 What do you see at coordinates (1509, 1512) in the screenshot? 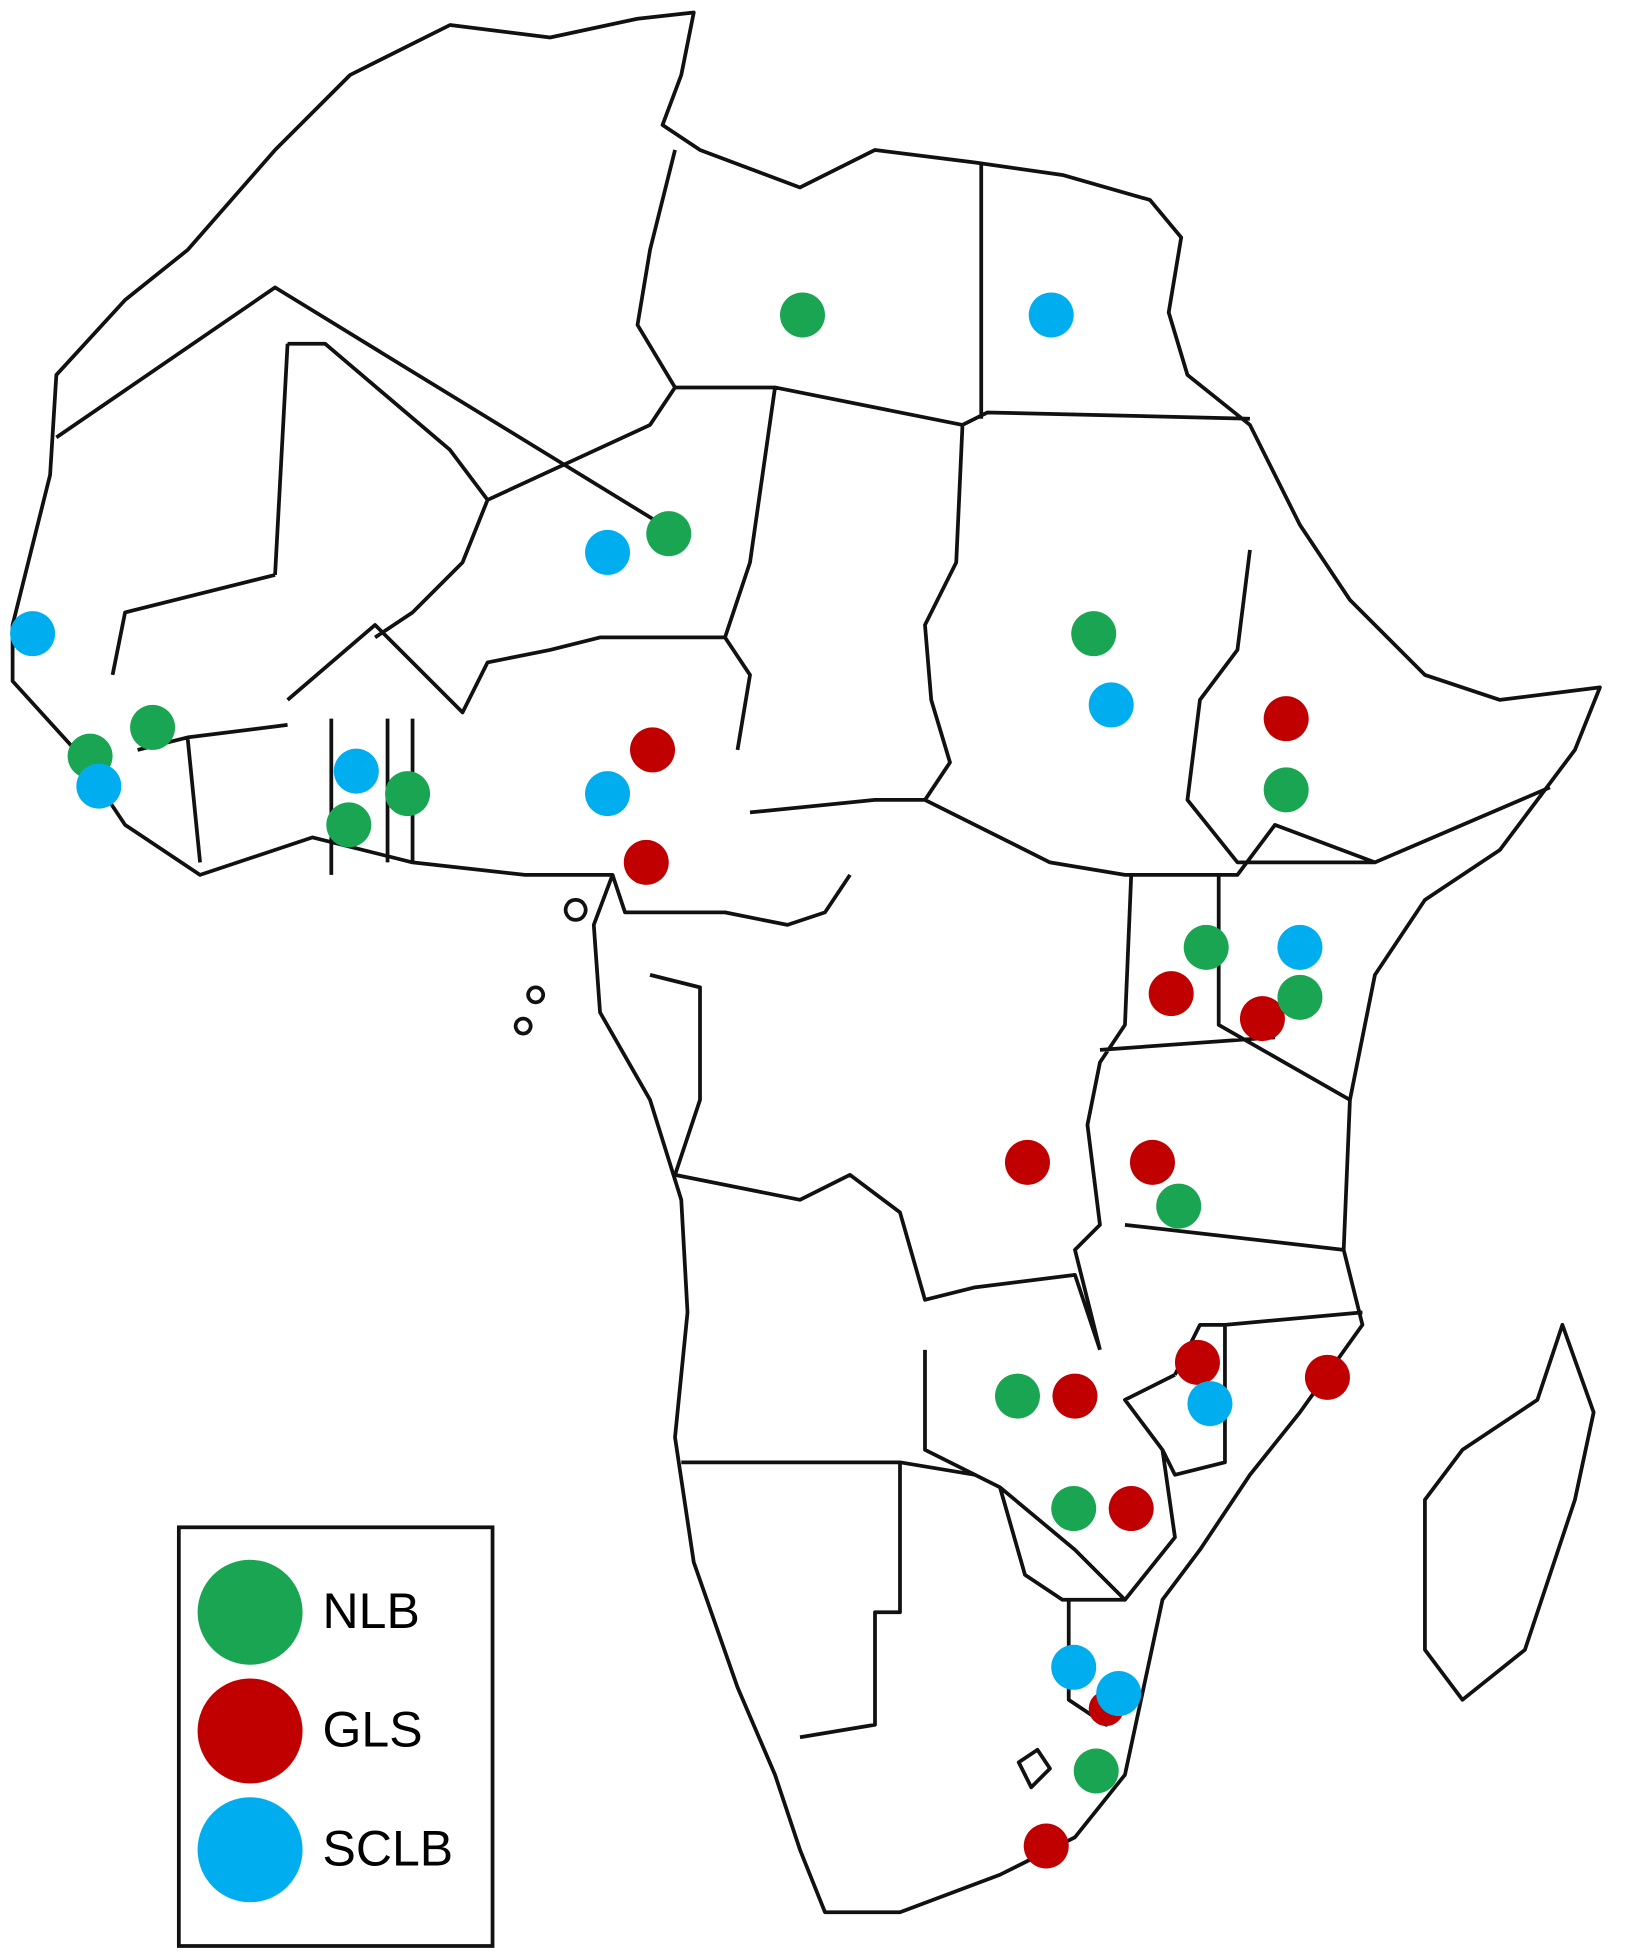
I see `madagascar` at bounding box center [1509, 1512].